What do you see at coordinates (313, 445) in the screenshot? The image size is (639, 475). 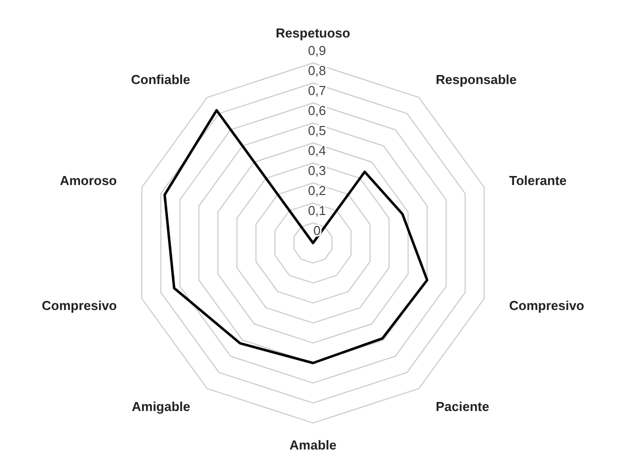 I see `spoke-label: Amable` at bounding box center [313, 445].